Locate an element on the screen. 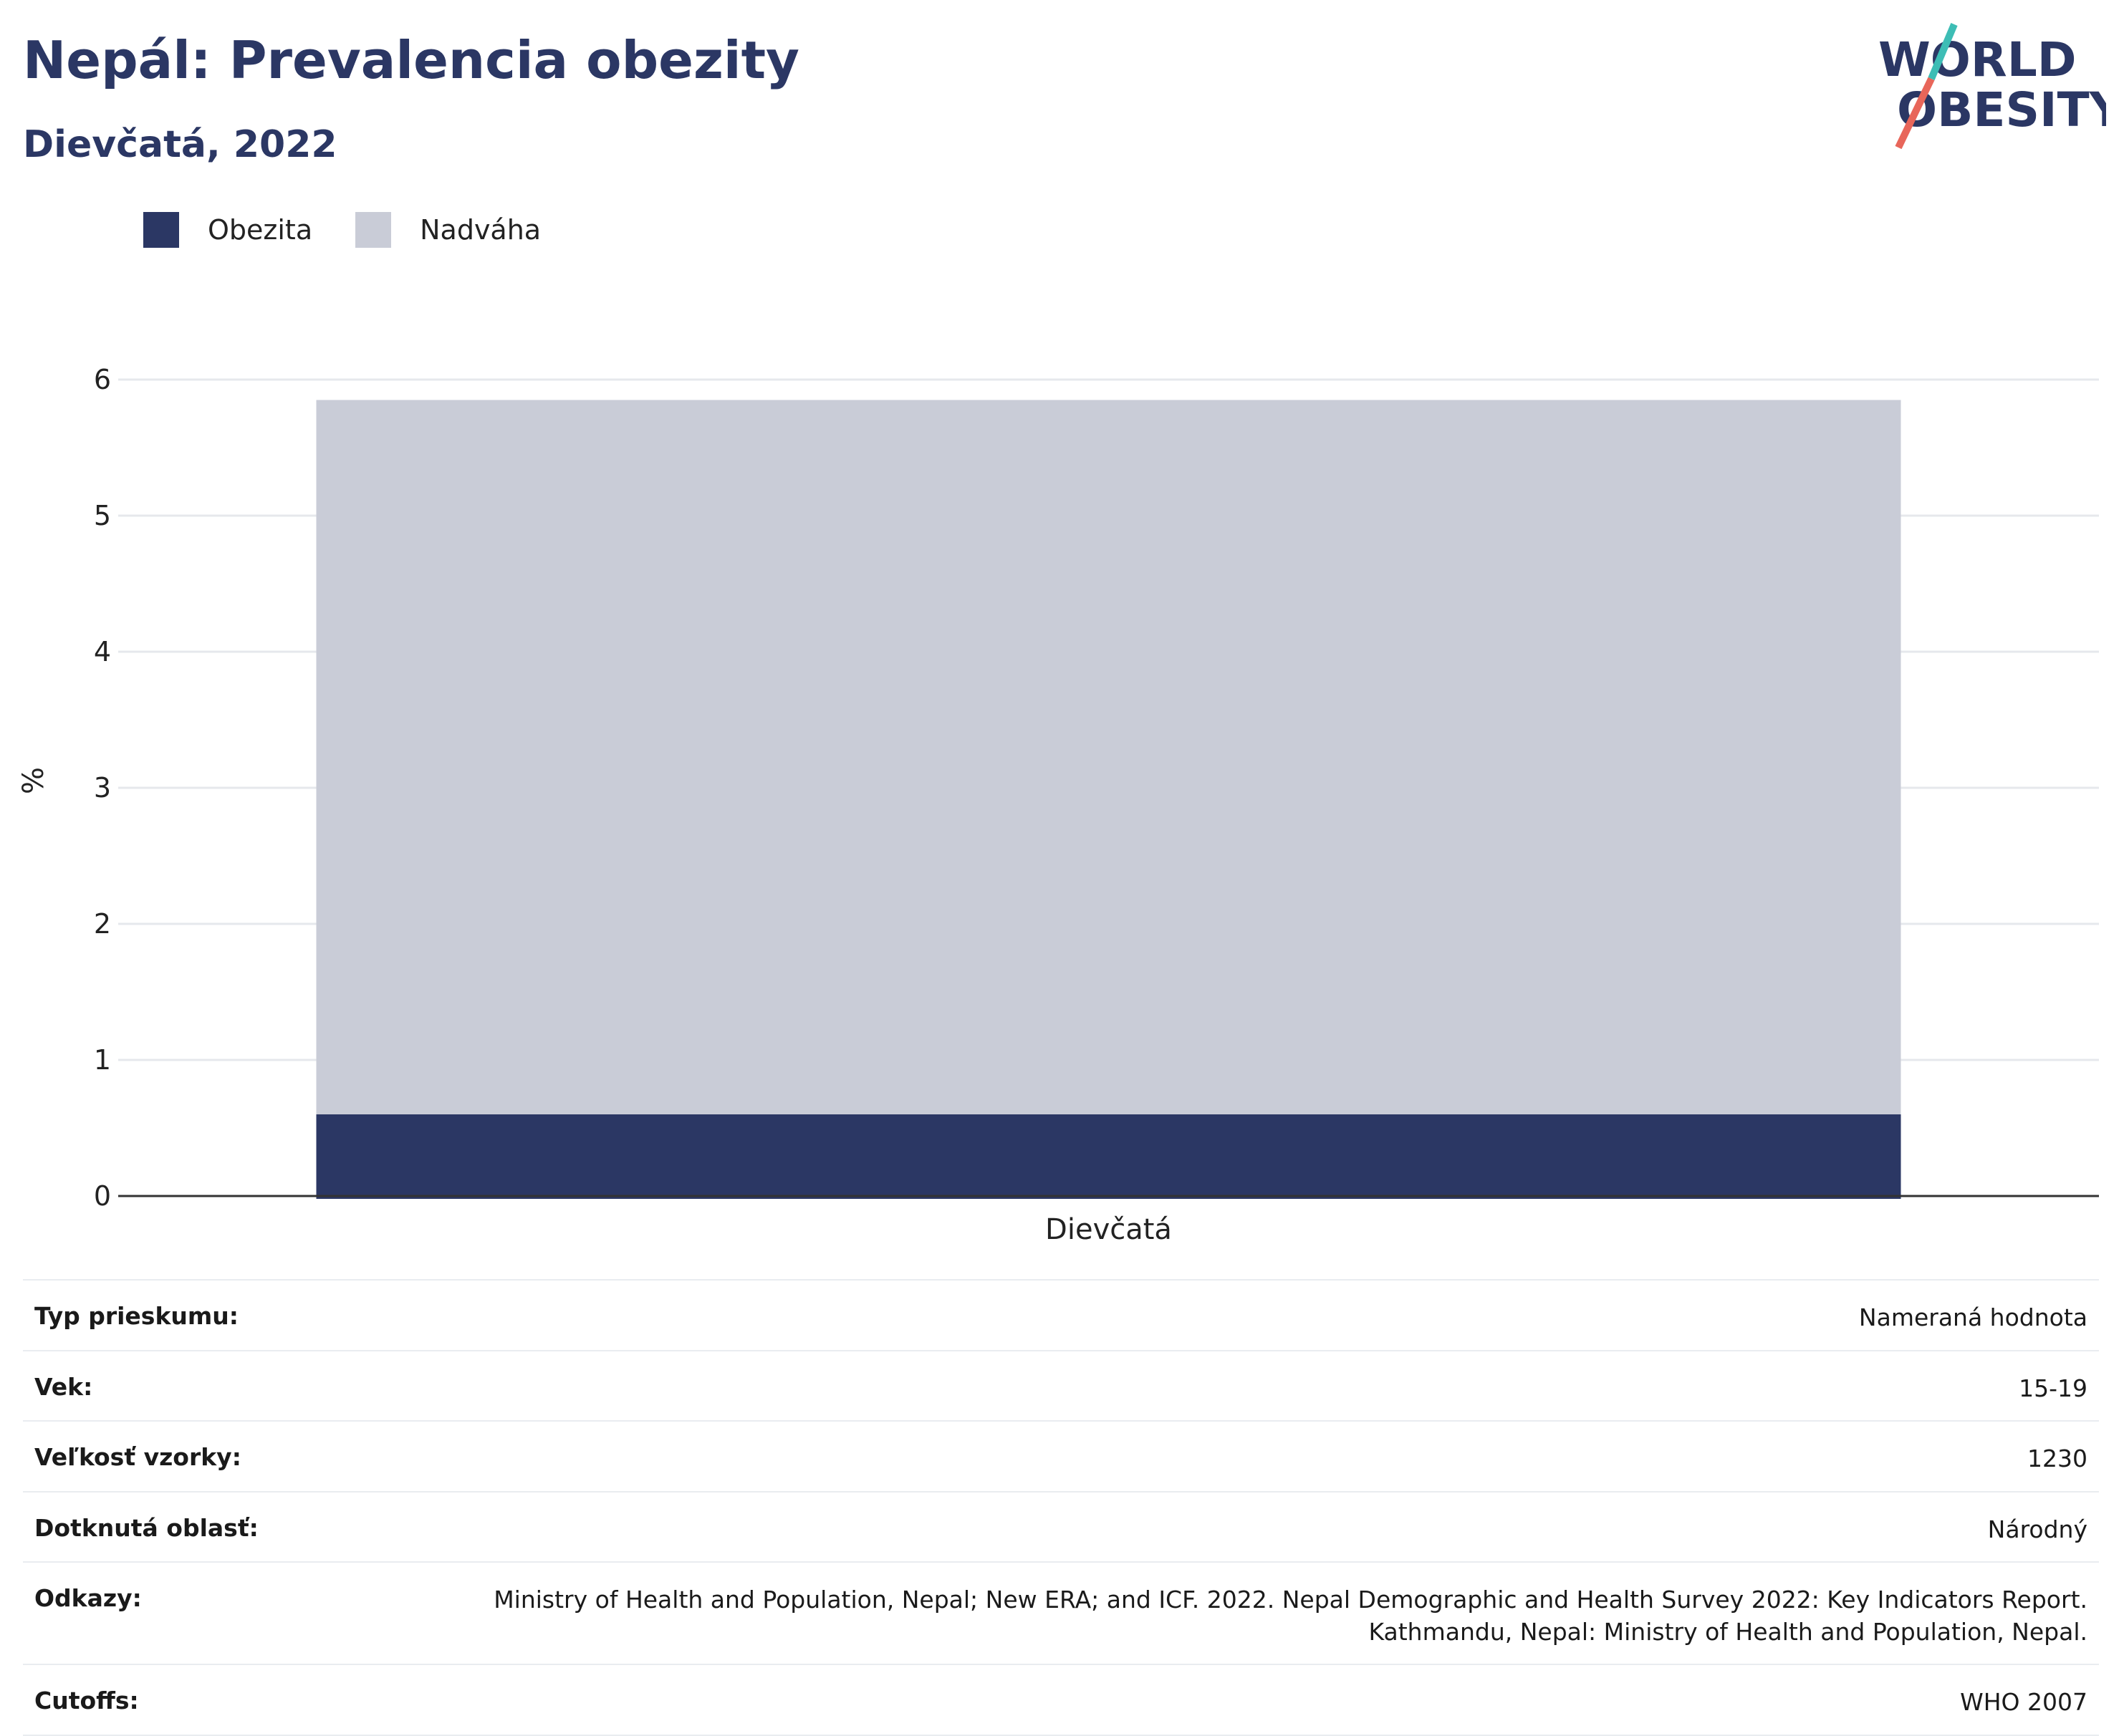  info-row: Veľkosť vzorky: 1230 is located at coordinates (1061, 1455).